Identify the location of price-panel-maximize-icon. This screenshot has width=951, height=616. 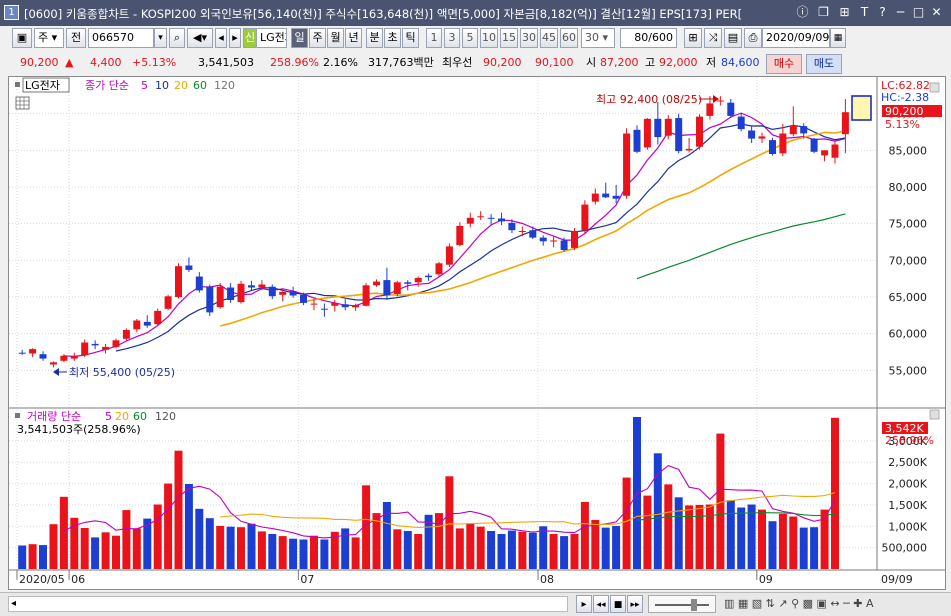
(934, 87).